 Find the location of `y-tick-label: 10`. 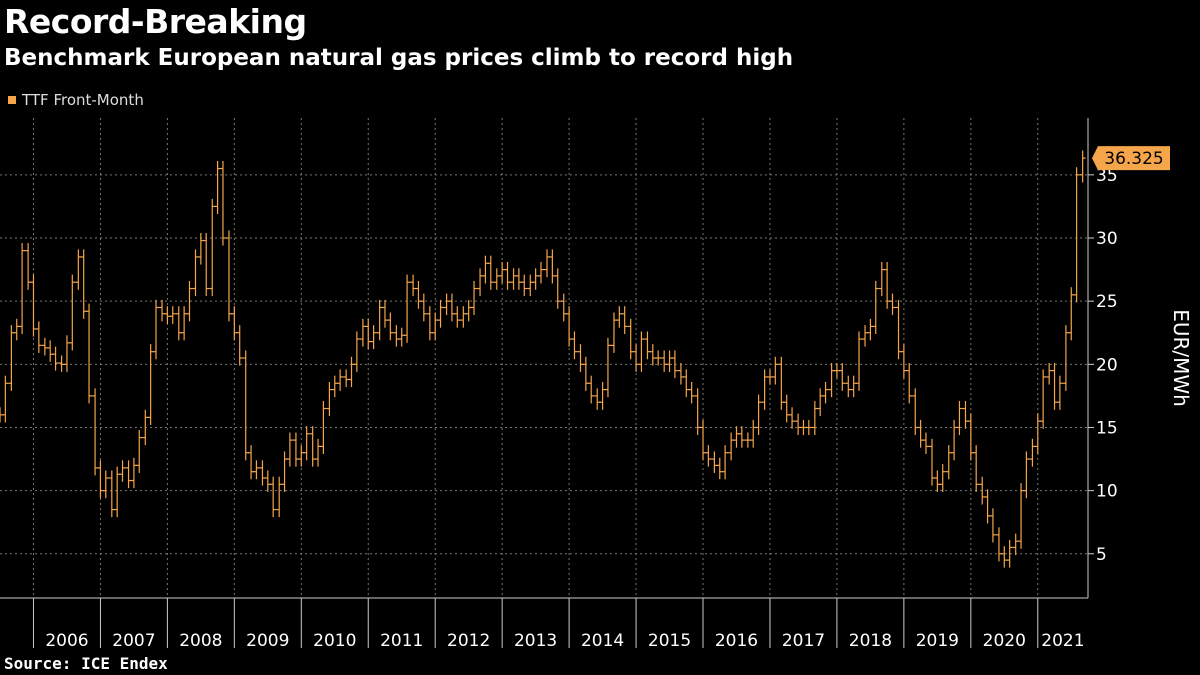

y-tick-label: 10 is located at coordinates (1107, 492).